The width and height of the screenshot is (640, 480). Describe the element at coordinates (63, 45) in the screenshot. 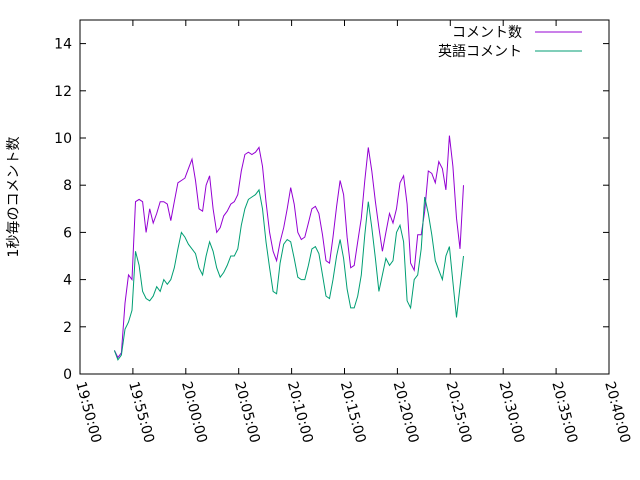

I see `y-tick-label: 14` at that location.